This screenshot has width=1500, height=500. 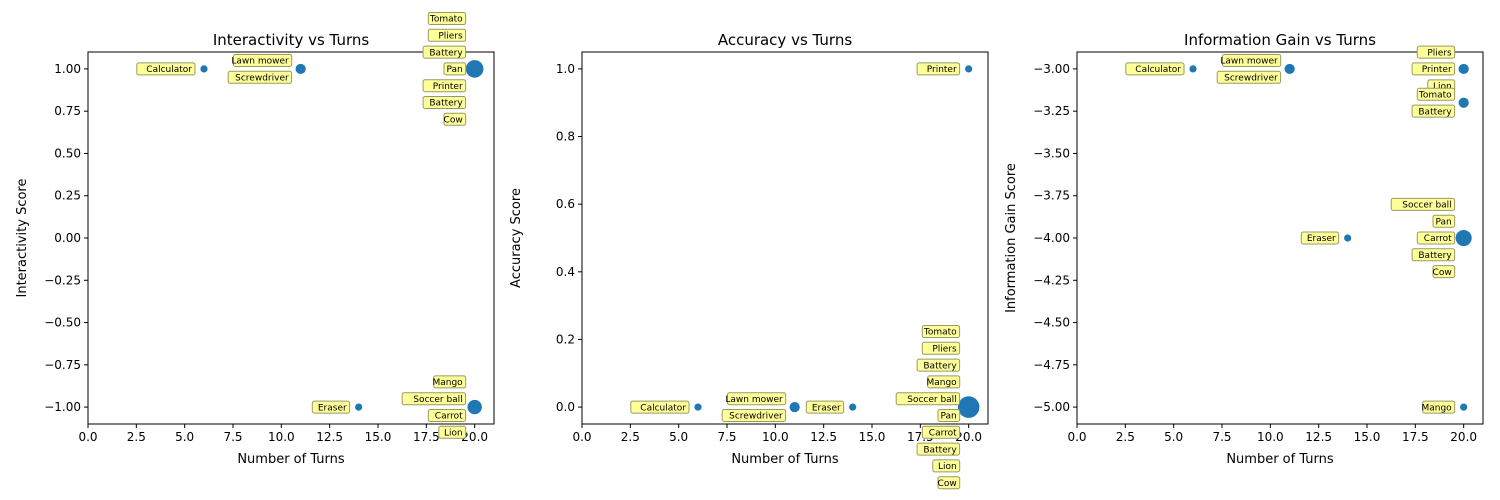 What do you see at coordinates (426, 437) in the screenshot?
I see `x-tick-label: 17.5` at bounding box center [426, 437].